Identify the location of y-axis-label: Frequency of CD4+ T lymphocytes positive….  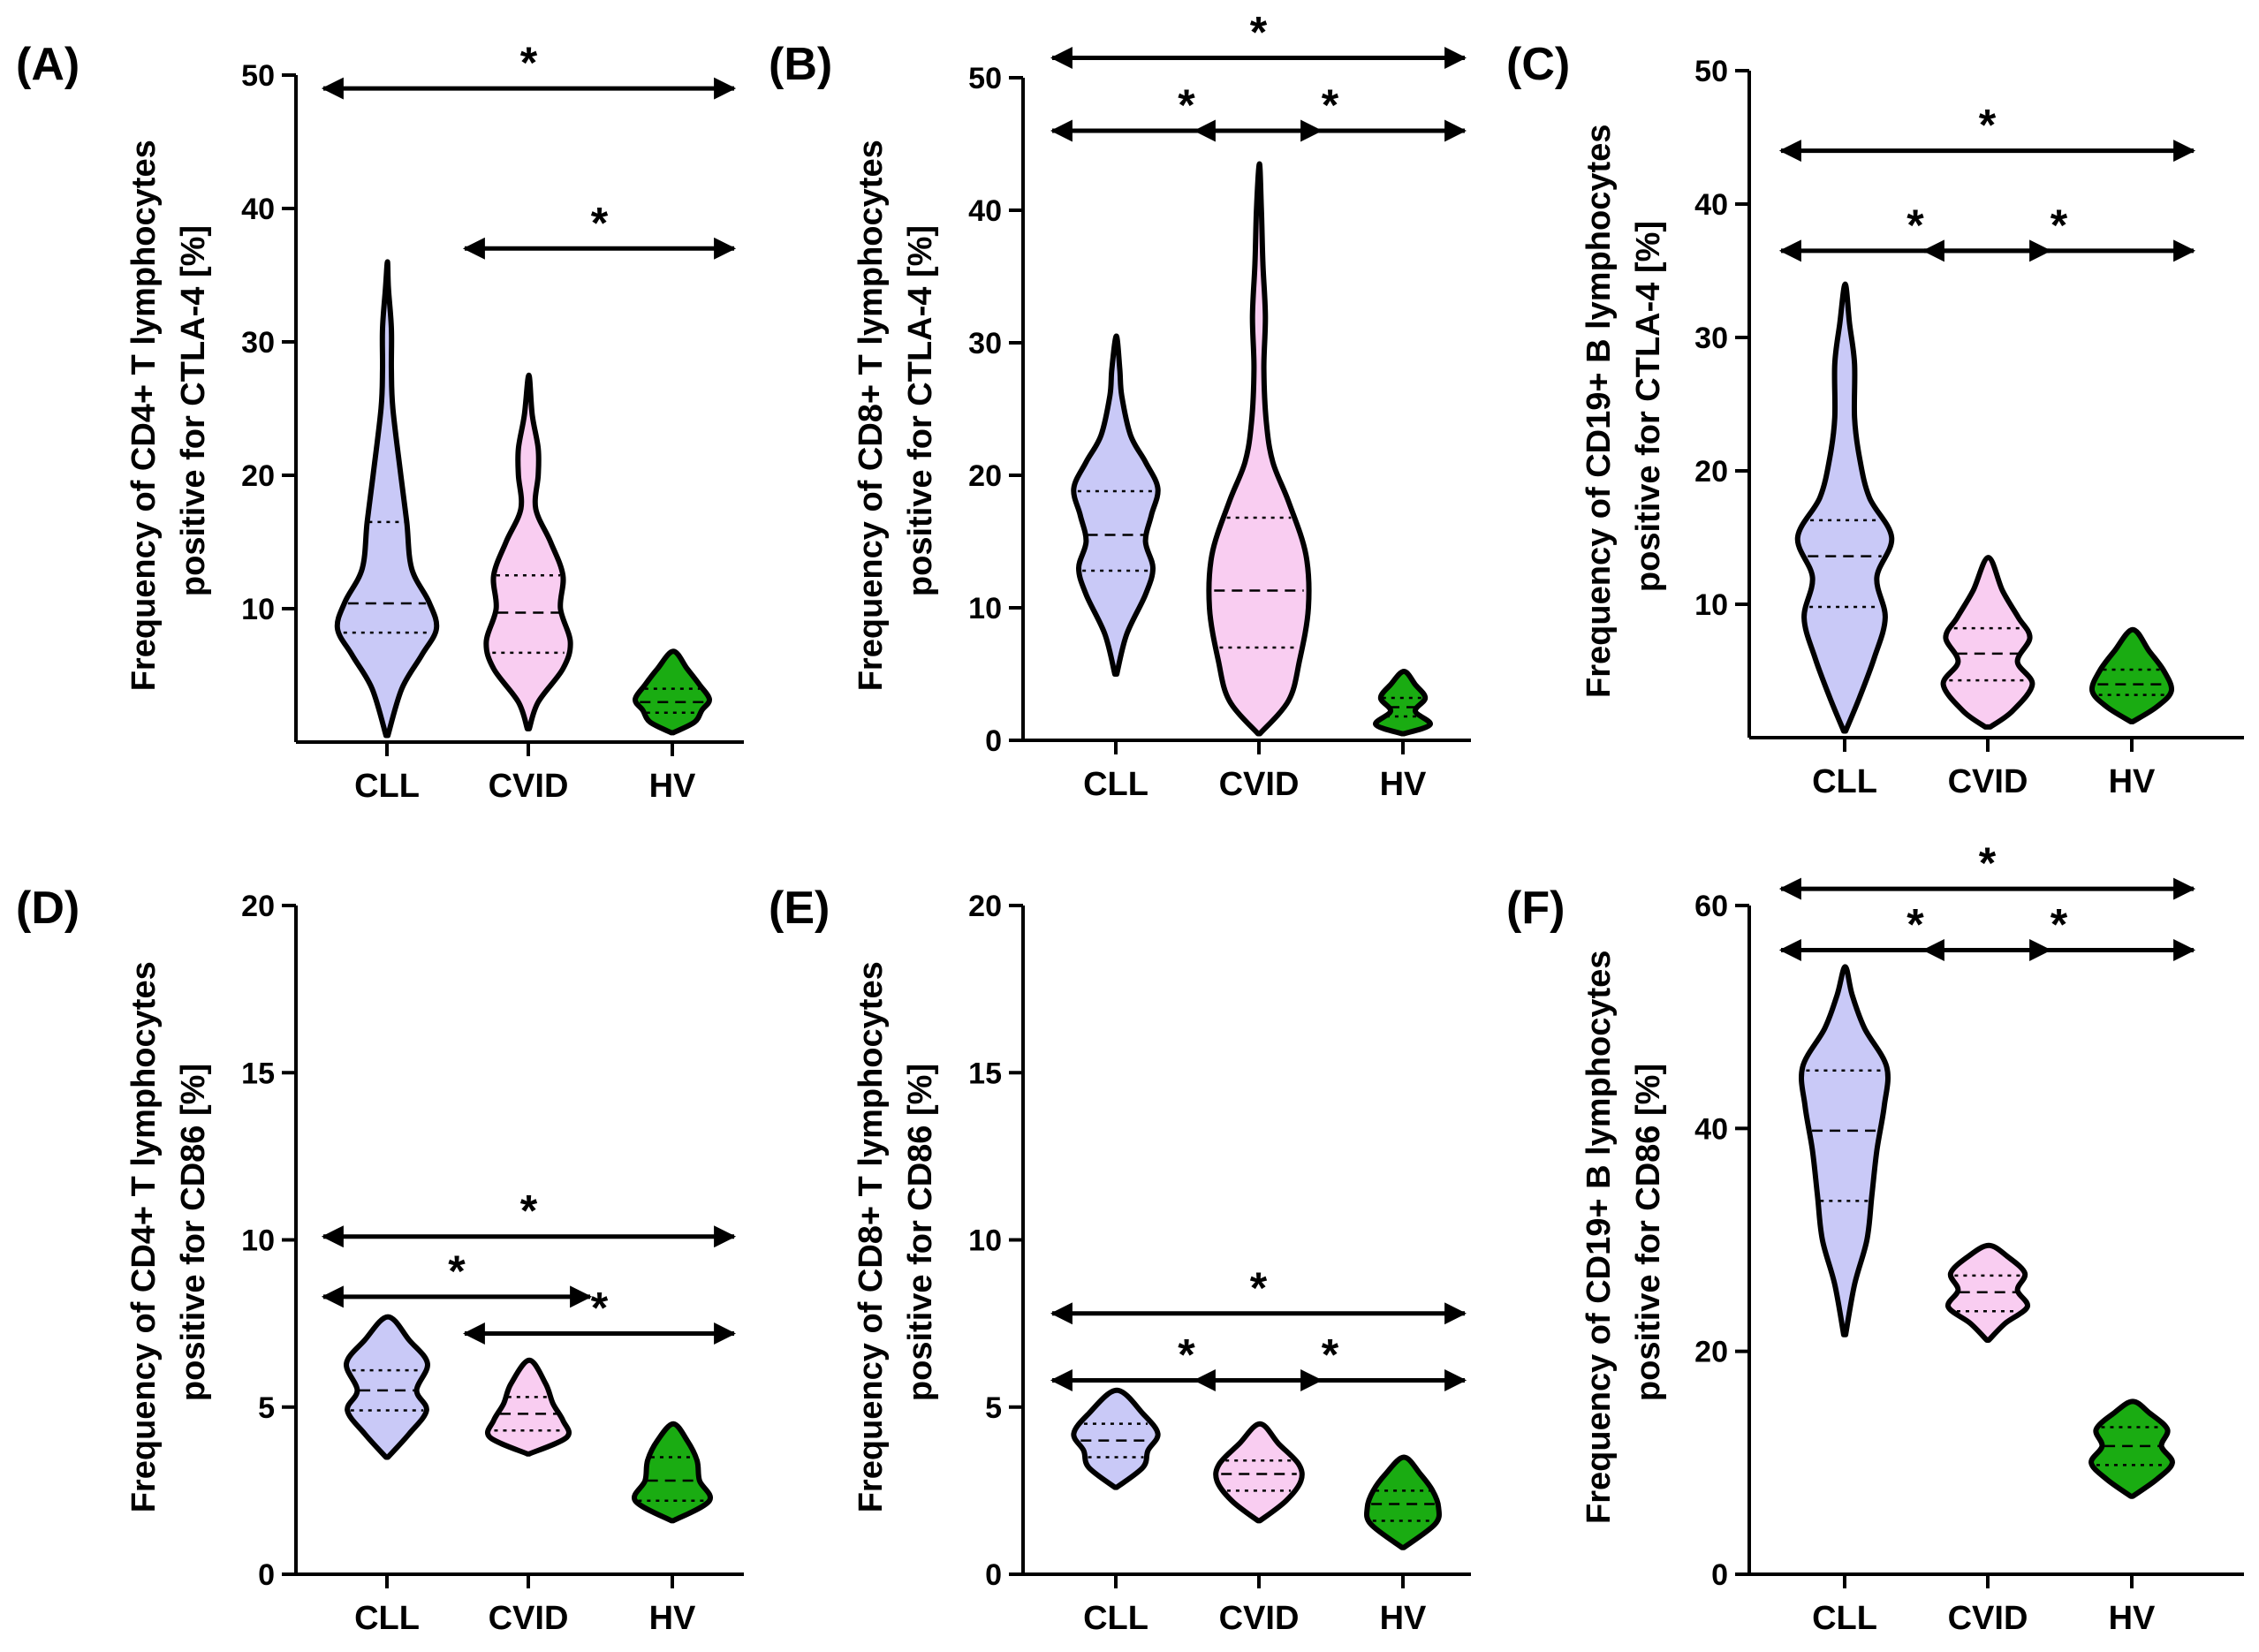
(168, 1232).